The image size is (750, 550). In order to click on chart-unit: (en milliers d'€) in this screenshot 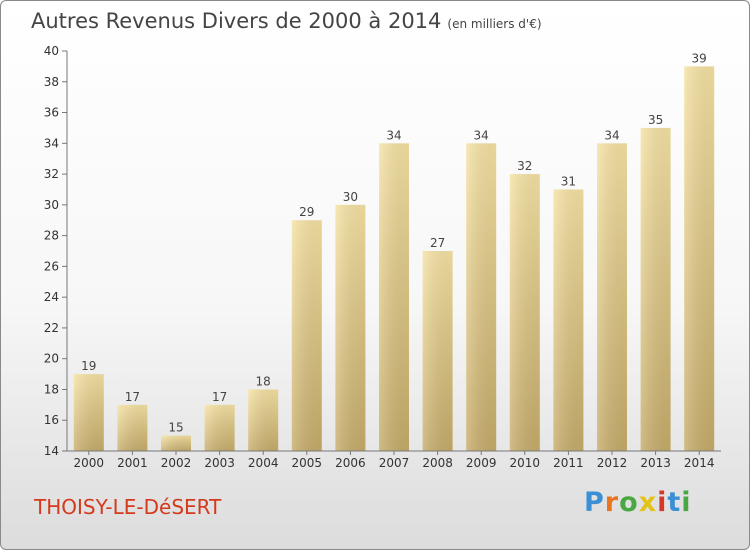, I will do `click(494, 24)`.